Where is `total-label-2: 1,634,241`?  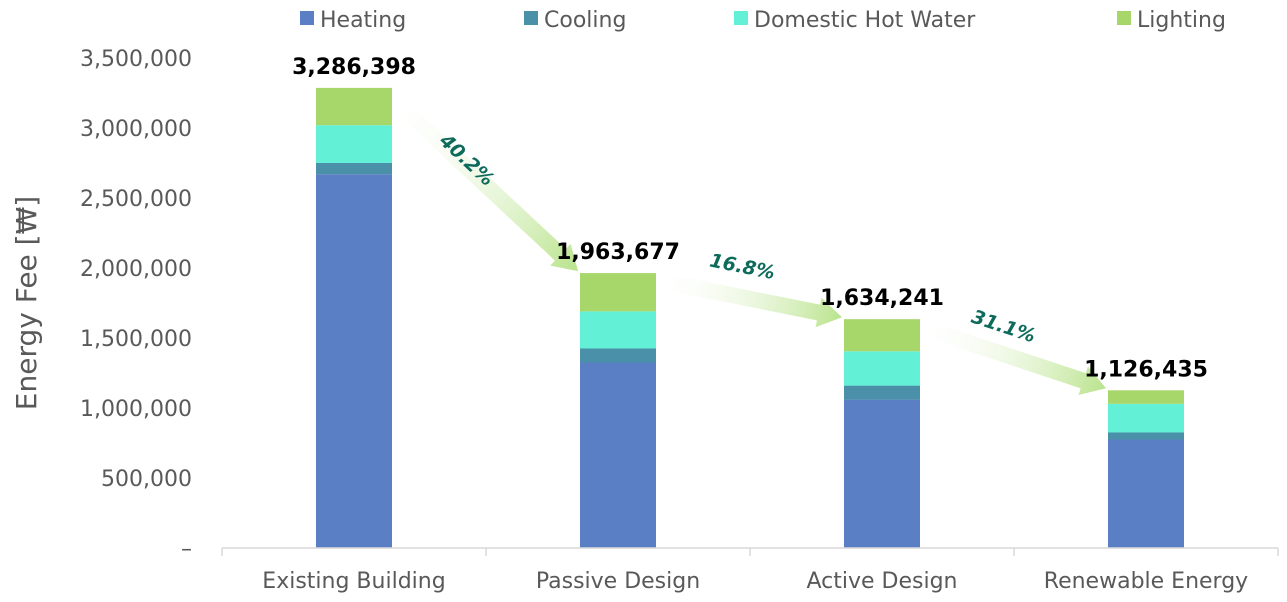 total-label-2: 1,634,241 is located at coordinates (882, 298).